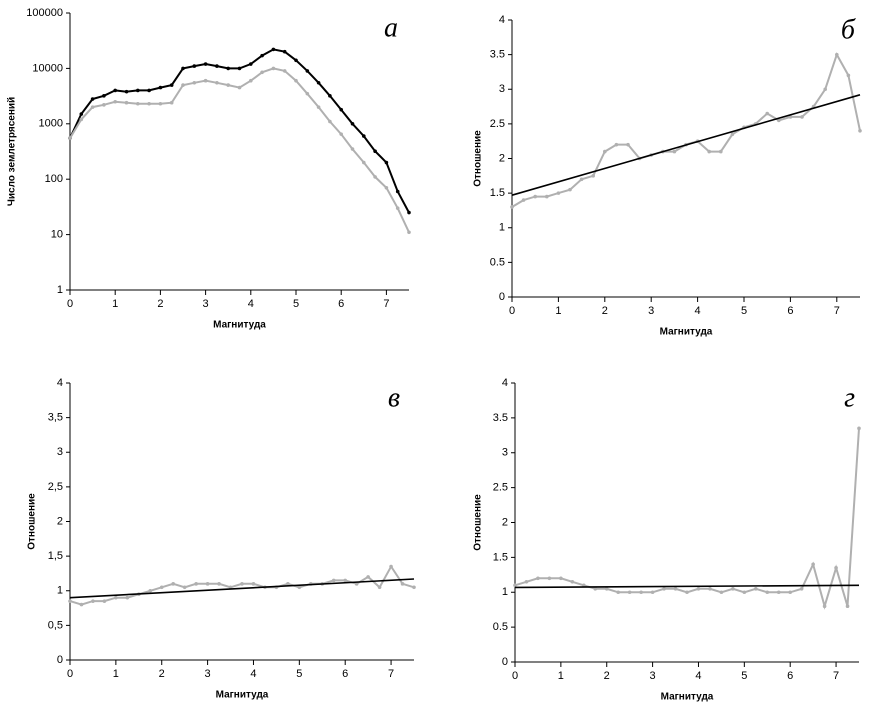  I want to click on x-tick-label: 7, so click(836, 676).